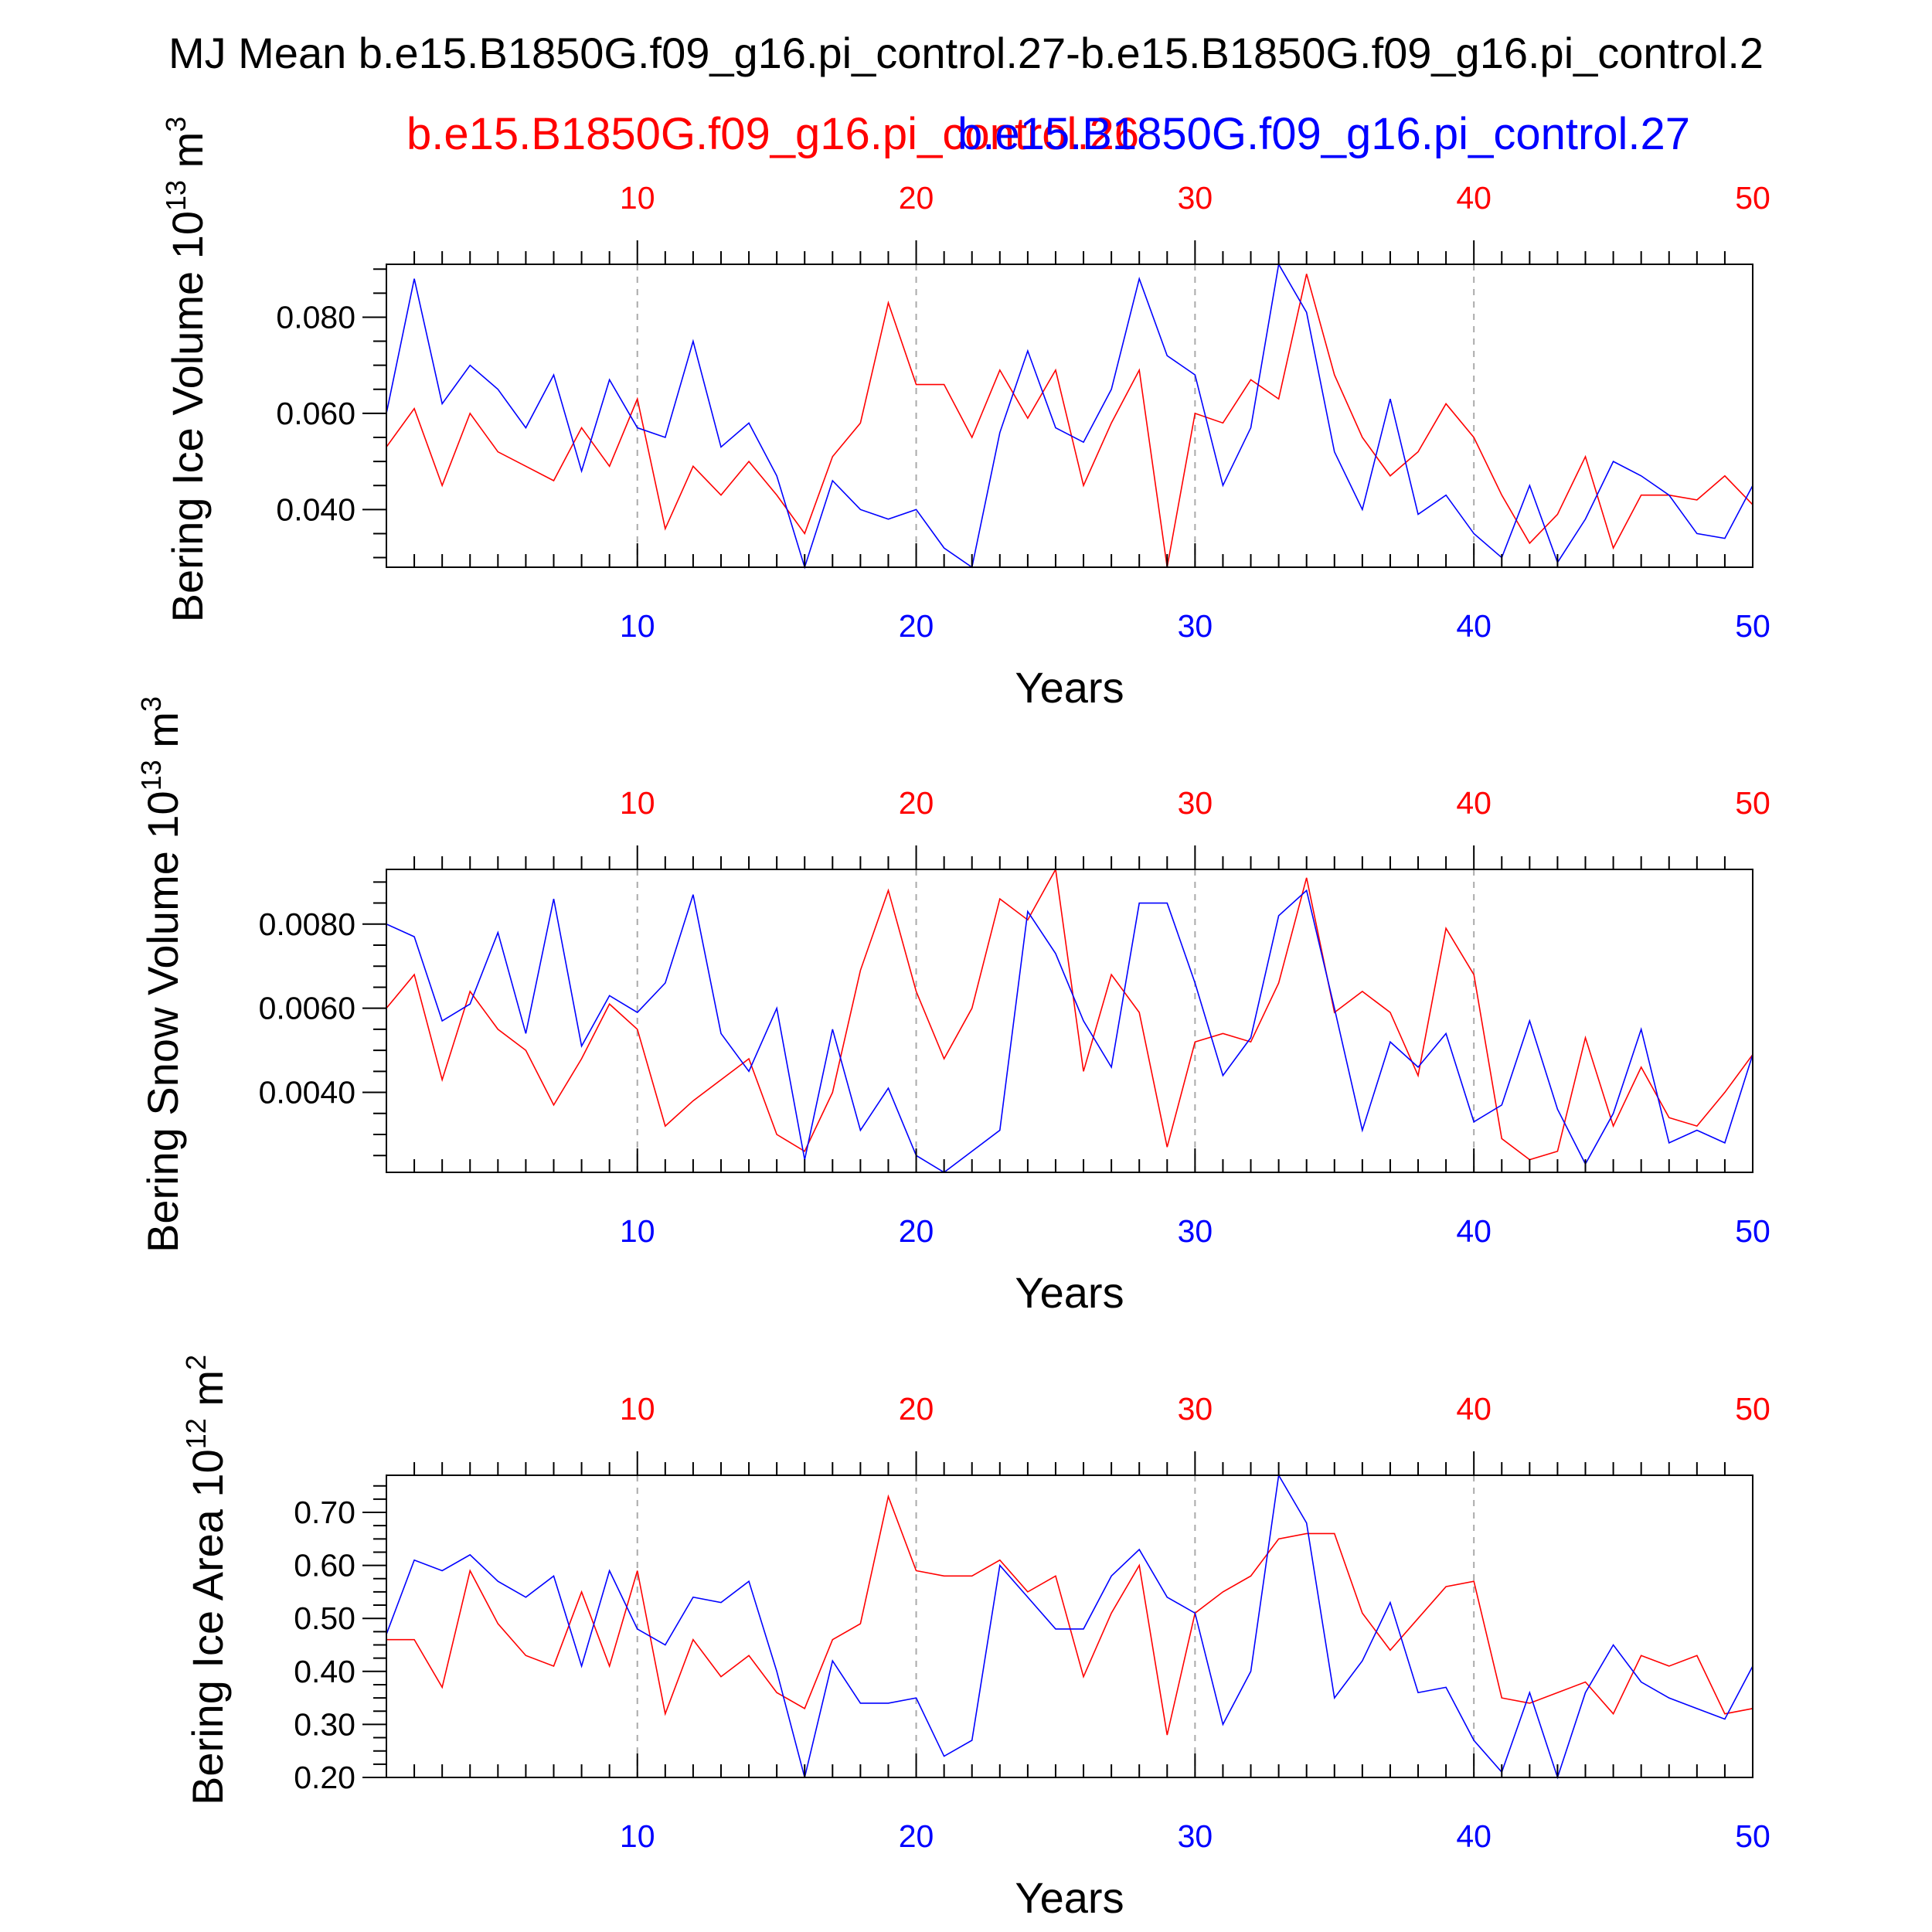  Describe the element at coordinates (1324, 134) in the screenshot. I see `series-title-blue: b.e15.B1850G.f09_g16.pi_control.27` at that location.